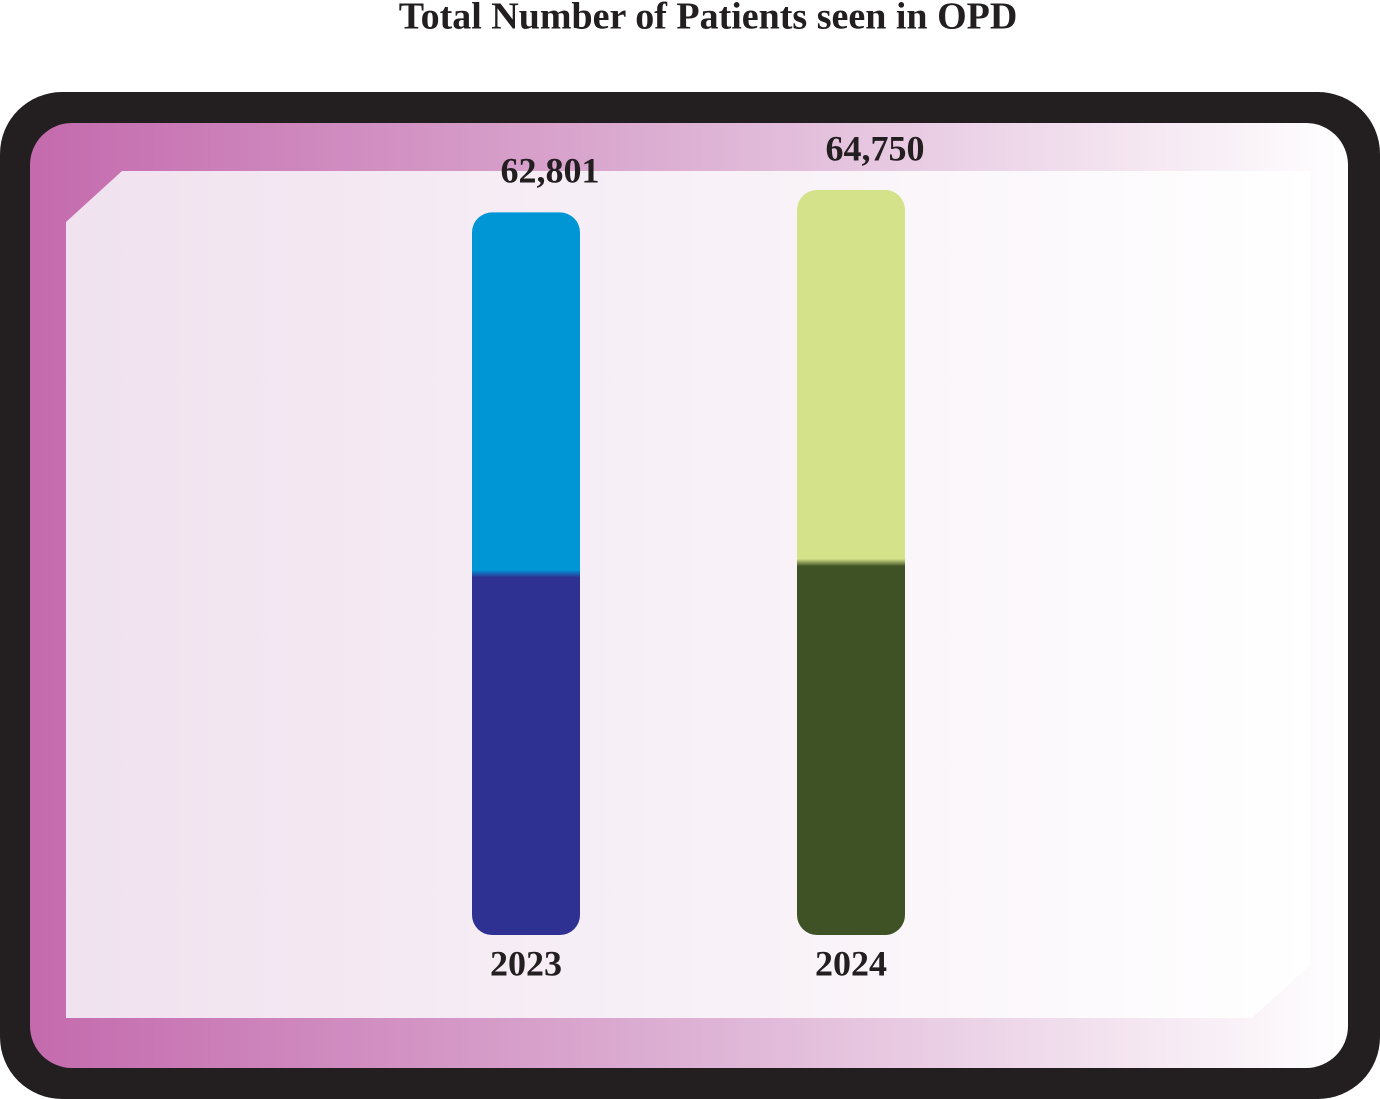  I want to click on value-label: 64,750, so click(875, 148).